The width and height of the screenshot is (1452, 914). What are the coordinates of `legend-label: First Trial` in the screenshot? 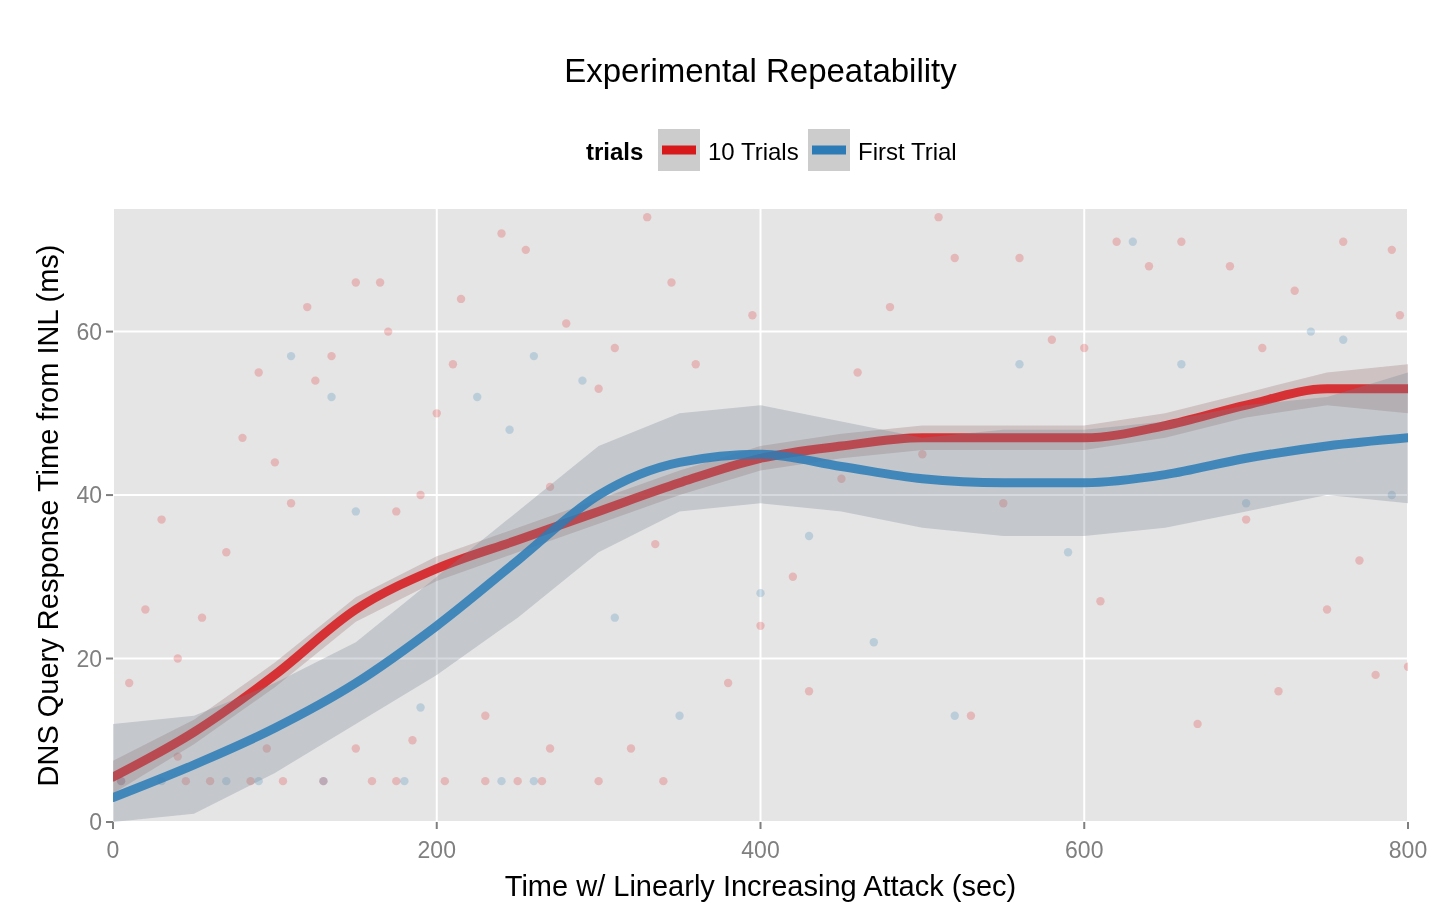 It's located at (907, 151).